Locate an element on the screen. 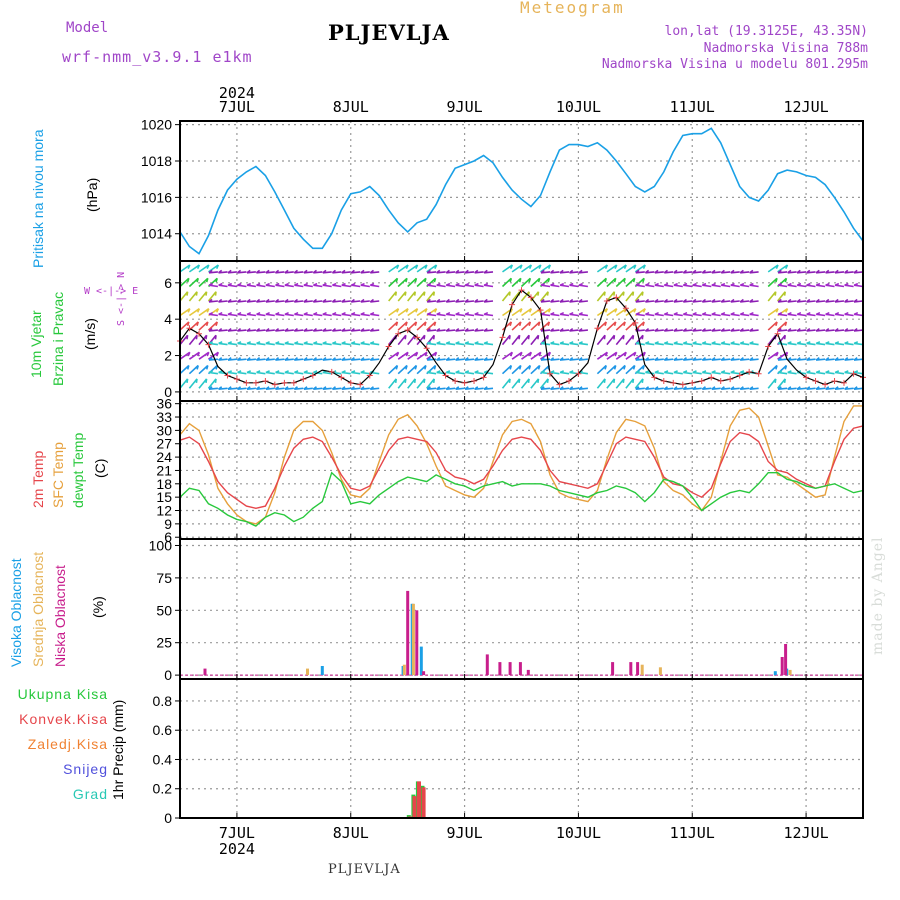 The image size is (900, 900). year-label-top: 2024 is located at coordinates (237, 93).